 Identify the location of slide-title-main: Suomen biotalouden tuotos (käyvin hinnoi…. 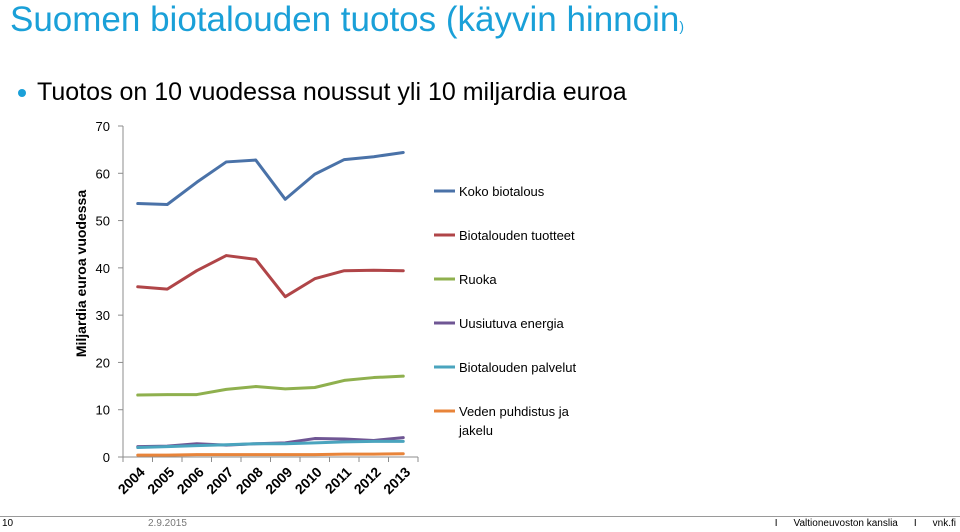
(345, 19).